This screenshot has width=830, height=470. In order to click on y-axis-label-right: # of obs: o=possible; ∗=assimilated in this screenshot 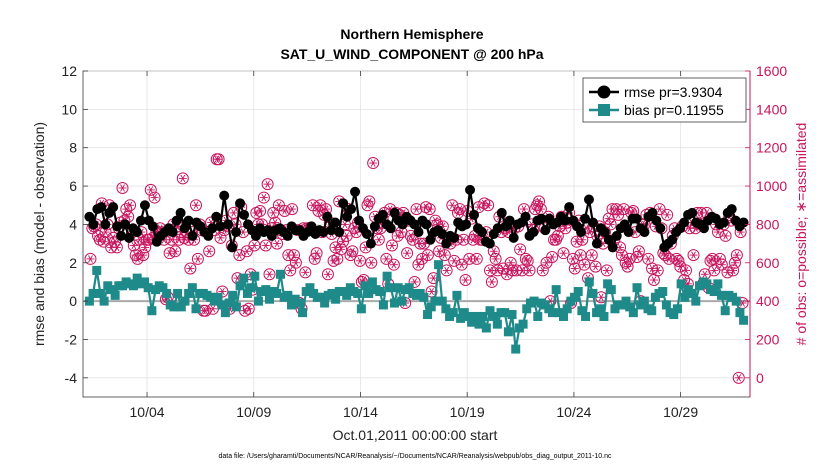, I will do `click(801, 234)`.